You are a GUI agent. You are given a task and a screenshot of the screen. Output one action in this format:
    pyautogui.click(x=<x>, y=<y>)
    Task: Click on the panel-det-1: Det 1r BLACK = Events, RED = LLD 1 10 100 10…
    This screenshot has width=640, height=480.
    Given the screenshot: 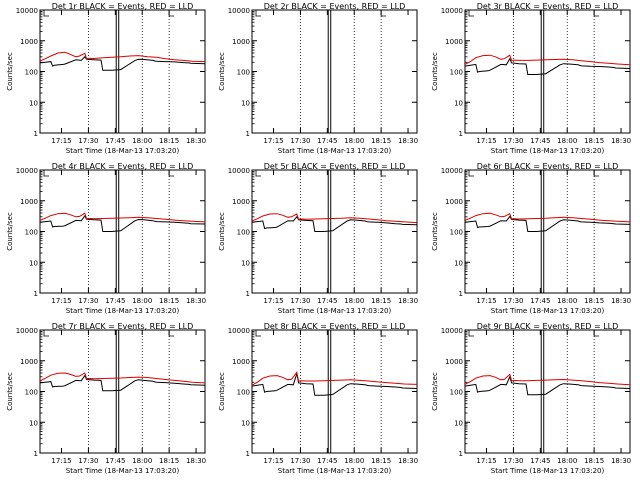 What is the action you would take?
    pyautogui.click(x=106, y=78)
    